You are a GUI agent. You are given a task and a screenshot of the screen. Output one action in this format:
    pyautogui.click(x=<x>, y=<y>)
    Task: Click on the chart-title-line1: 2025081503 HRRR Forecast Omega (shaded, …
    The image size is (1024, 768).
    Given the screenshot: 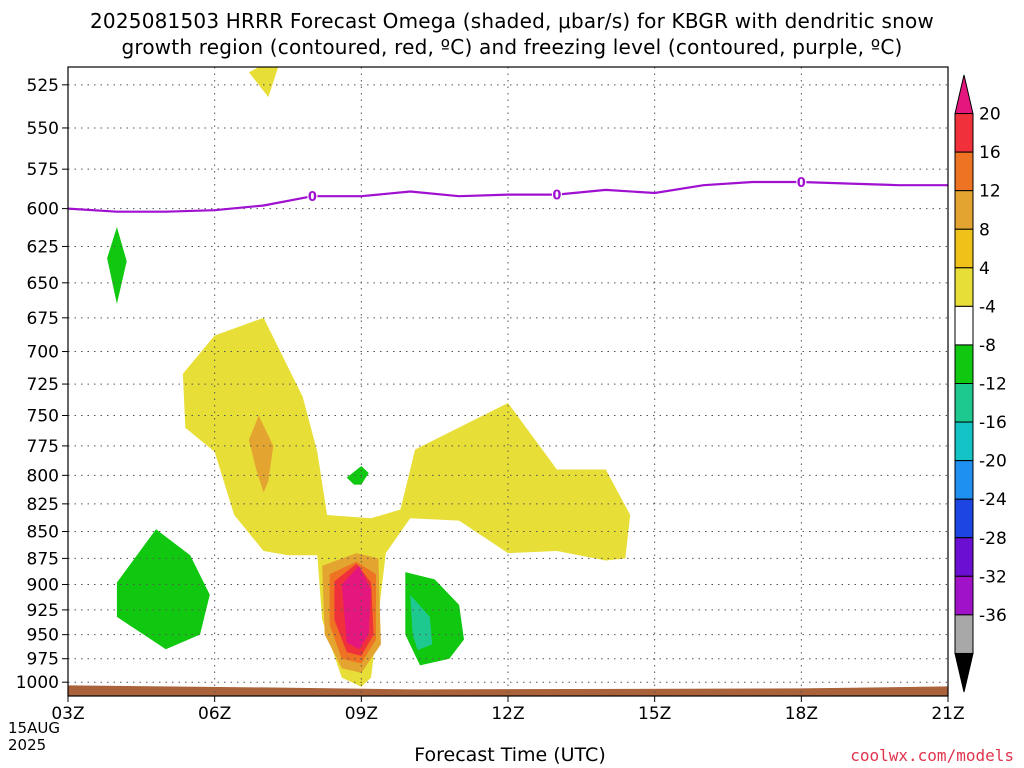 What is the action you would take?
    pyautogui.click(x=512, y=21)
    